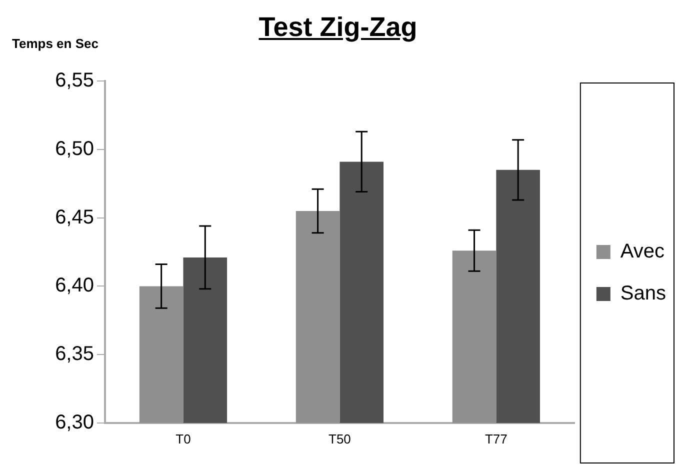 This screenshot has width=676, height=465. Describe the element at coordinates (183, 438) in the screenshot. I see `x-tick-label: T0` at that location.